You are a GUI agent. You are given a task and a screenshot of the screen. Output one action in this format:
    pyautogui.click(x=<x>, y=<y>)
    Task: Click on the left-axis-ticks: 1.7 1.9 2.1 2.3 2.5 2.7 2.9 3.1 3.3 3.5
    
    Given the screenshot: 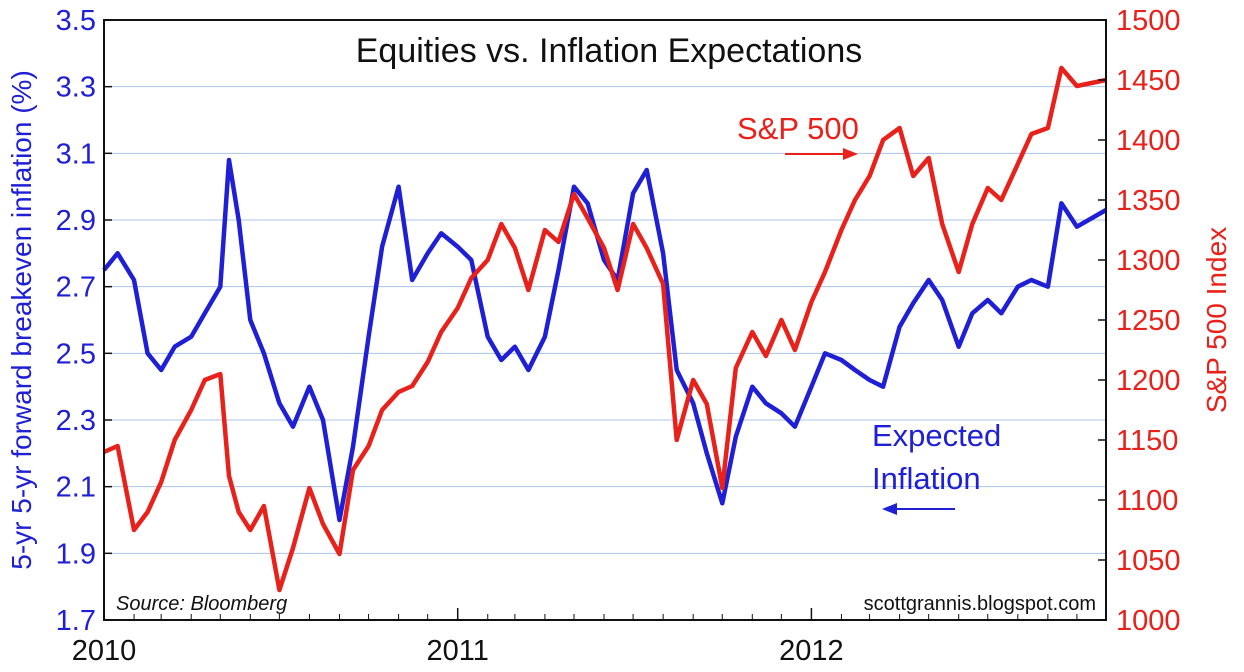 What is the action you would take?
    pyautogui.click(x=84, y=321)
    